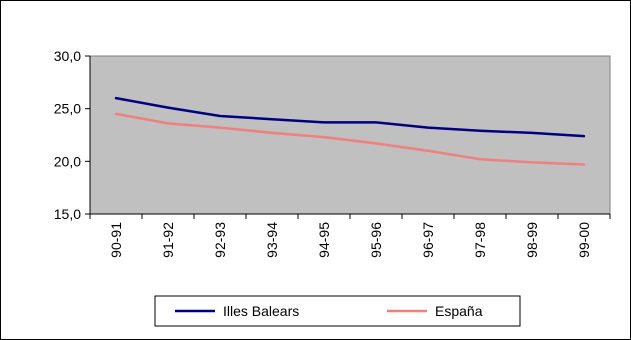 The height and width of the screenshot is (340, 631). Describe the element at coordinates (261, 311) in the screenshot. I see `legend-label-illes-balears: Illes Balears` at that location.